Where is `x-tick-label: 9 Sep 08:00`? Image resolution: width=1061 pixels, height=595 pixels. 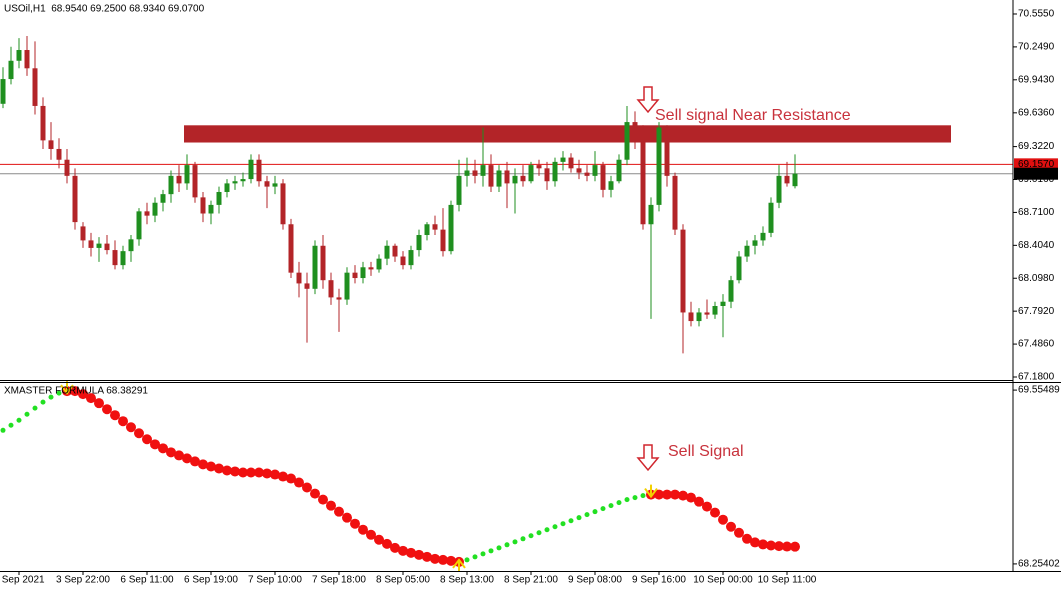
x-tick-label: 9 Sep 08:00 is located at coordinates (595, 580).